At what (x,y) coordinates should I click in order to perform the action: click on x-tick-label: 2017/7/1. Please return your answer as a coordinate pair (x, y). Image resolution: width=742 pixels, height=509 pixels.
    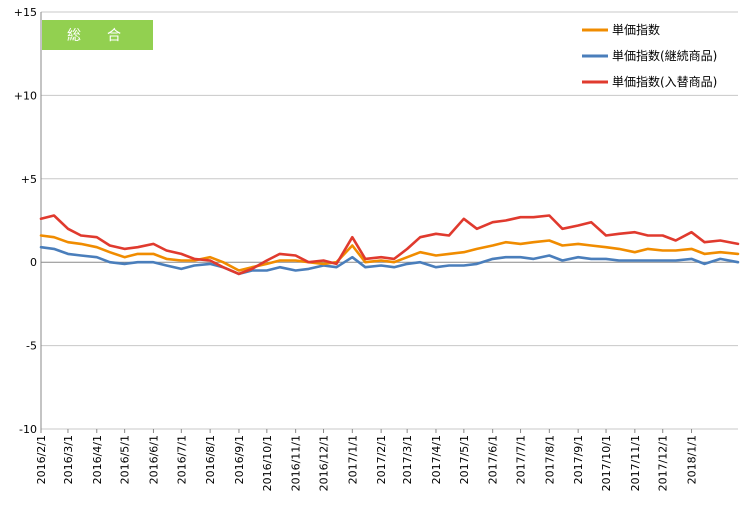
    Looking at the image, I should click on (521, 459).